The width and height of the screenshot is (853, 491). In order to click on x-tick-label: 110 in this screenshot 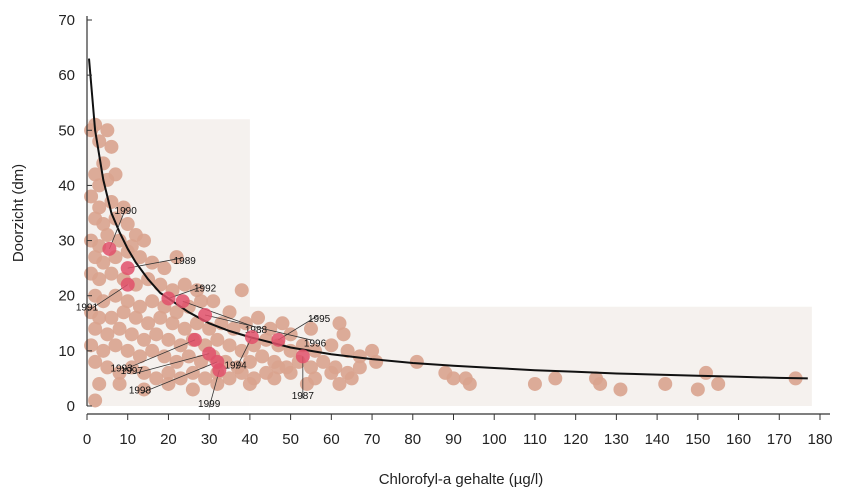, I will do `click(535, 439)`.